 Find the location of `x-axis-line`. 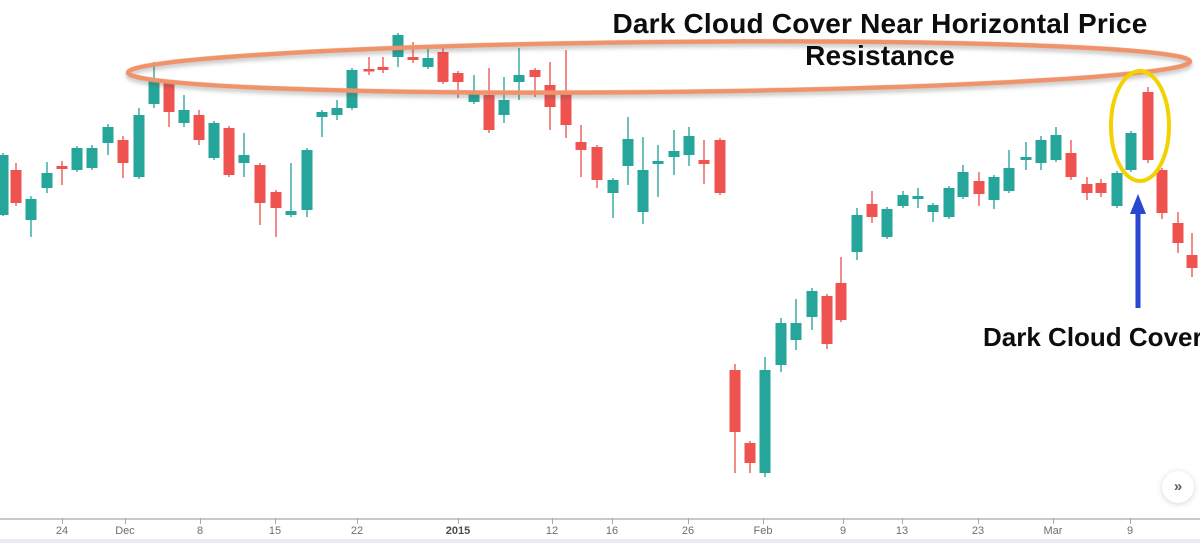

x-axis-line is located at coordinates (600, 519).